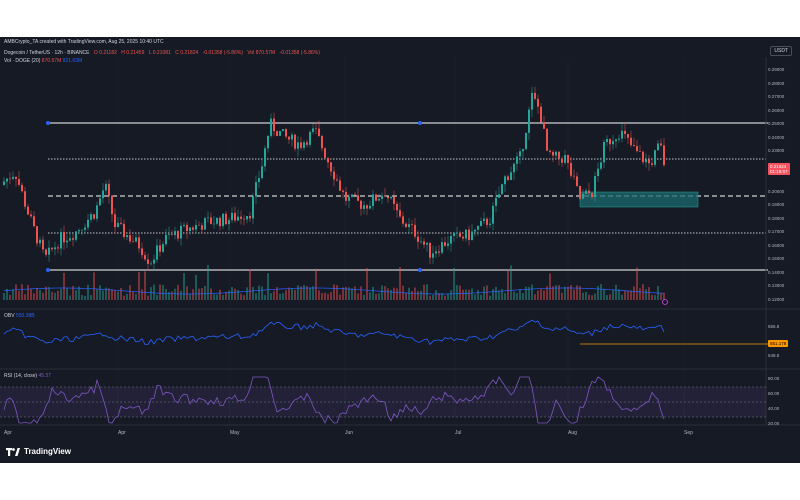 This screenshot has height=500, width=800. I want to click on rsi-line, so click(334, 400).